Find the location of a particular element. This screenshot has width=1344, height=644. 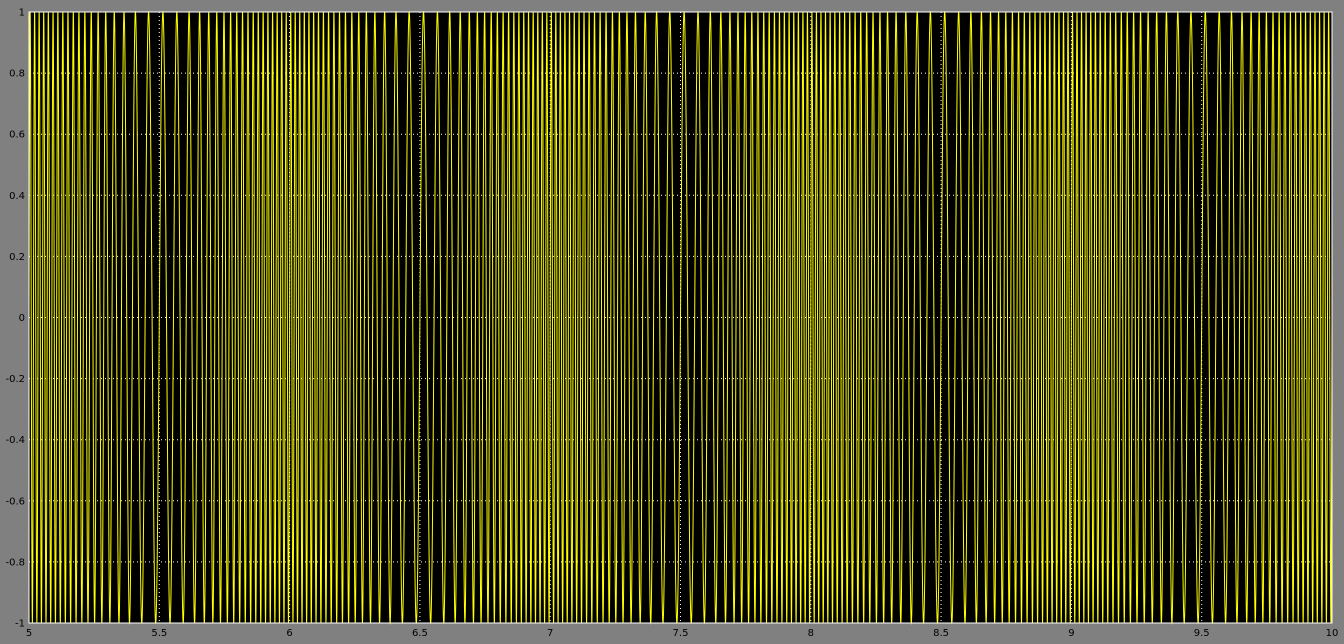

y-tick-label: 0.2 is located at coordinates (17, 257).